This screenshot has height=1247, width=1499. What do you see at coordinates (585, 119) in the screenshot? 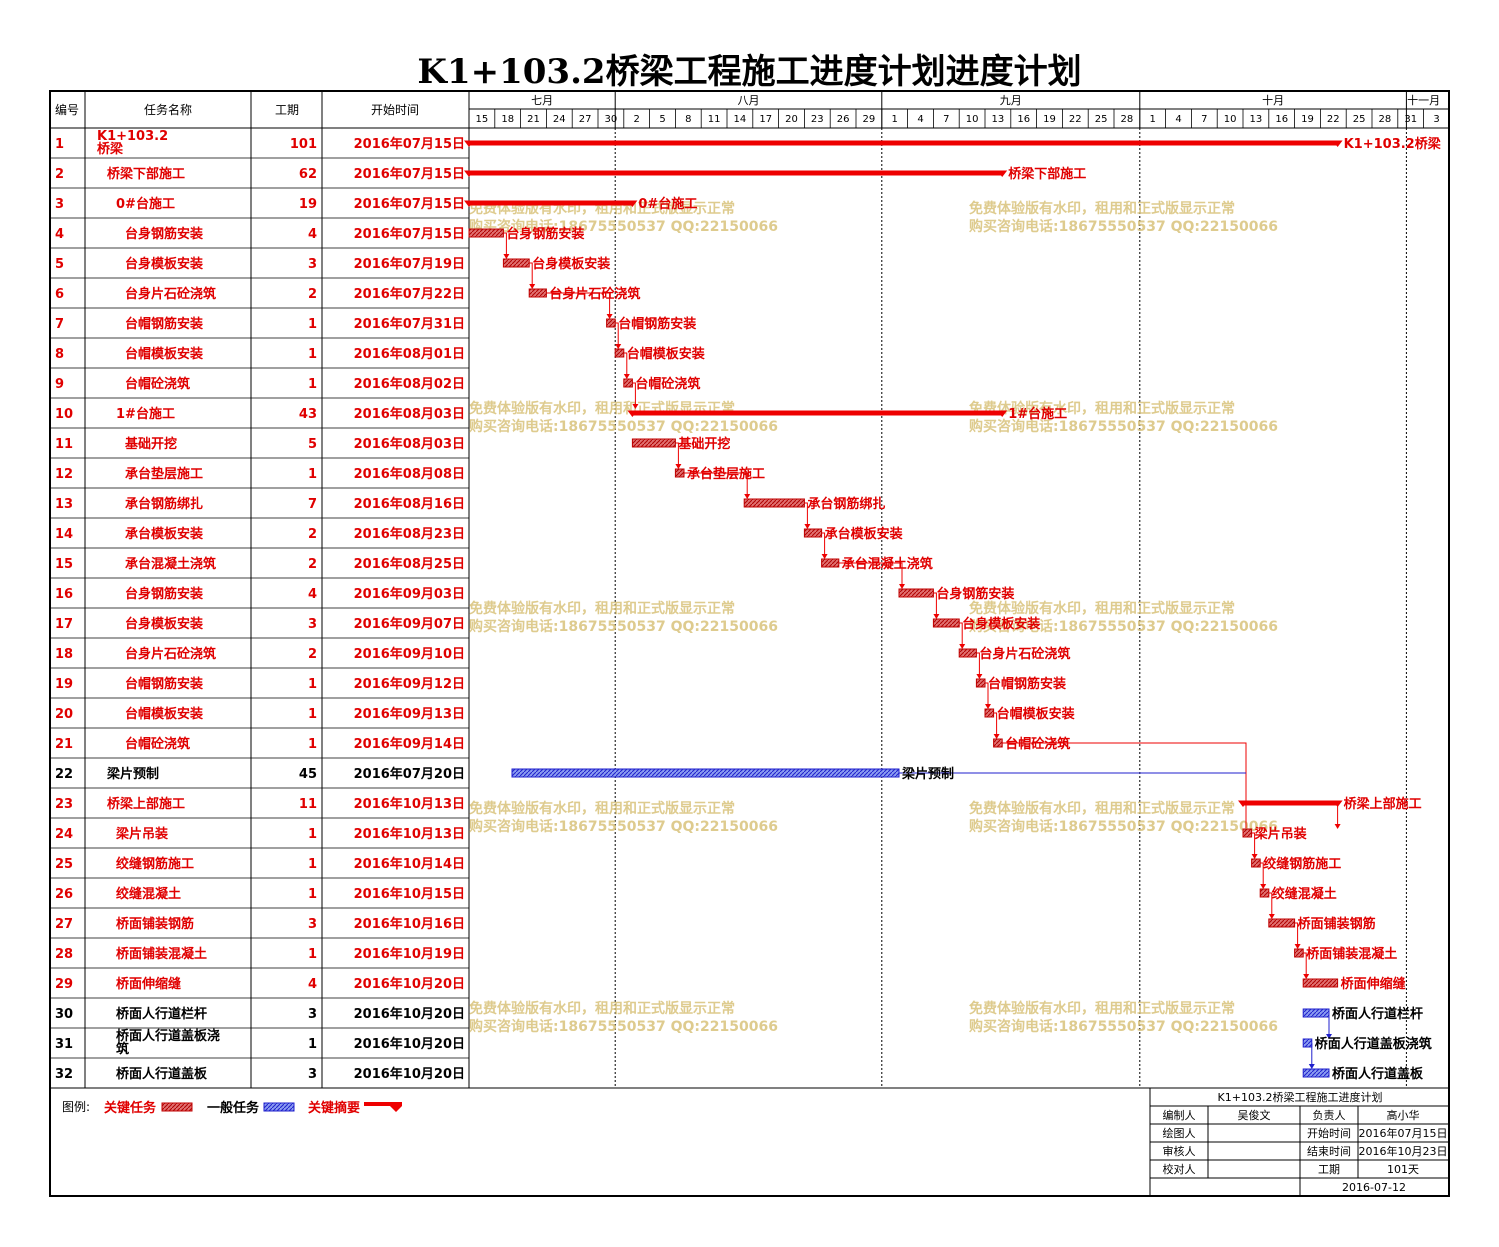
I see `day-tick-label: 27` at bounding box center [585, 119].